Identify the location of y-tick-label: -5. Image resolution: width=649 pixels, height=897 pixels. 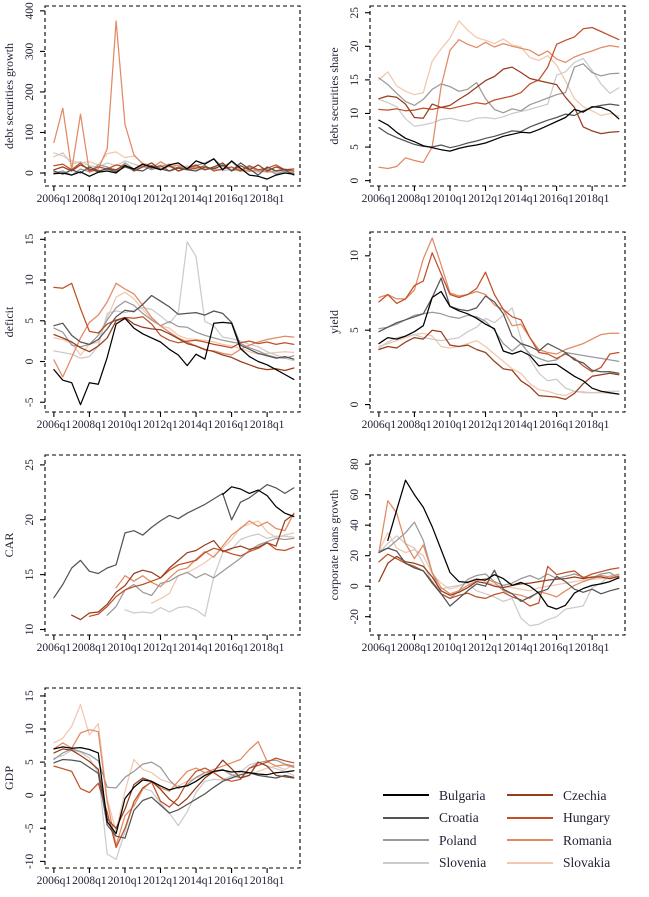
(30, 828).